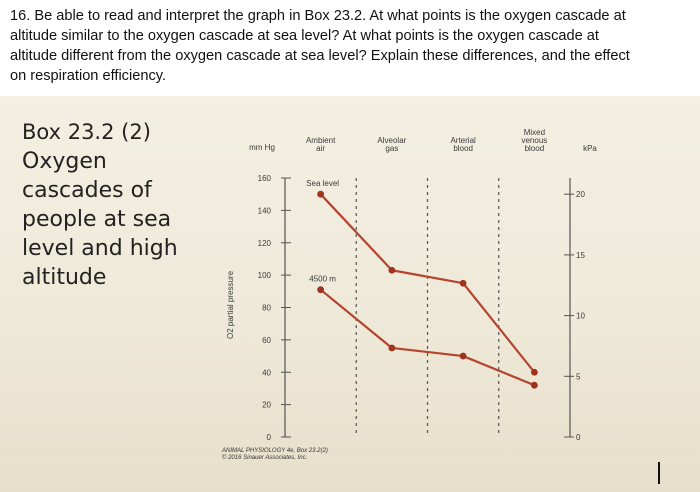 The image size is (700, 492). Describe the element at coordinates (265, 210) in the screenshot. I see `left-tick-label: 140` at that location.